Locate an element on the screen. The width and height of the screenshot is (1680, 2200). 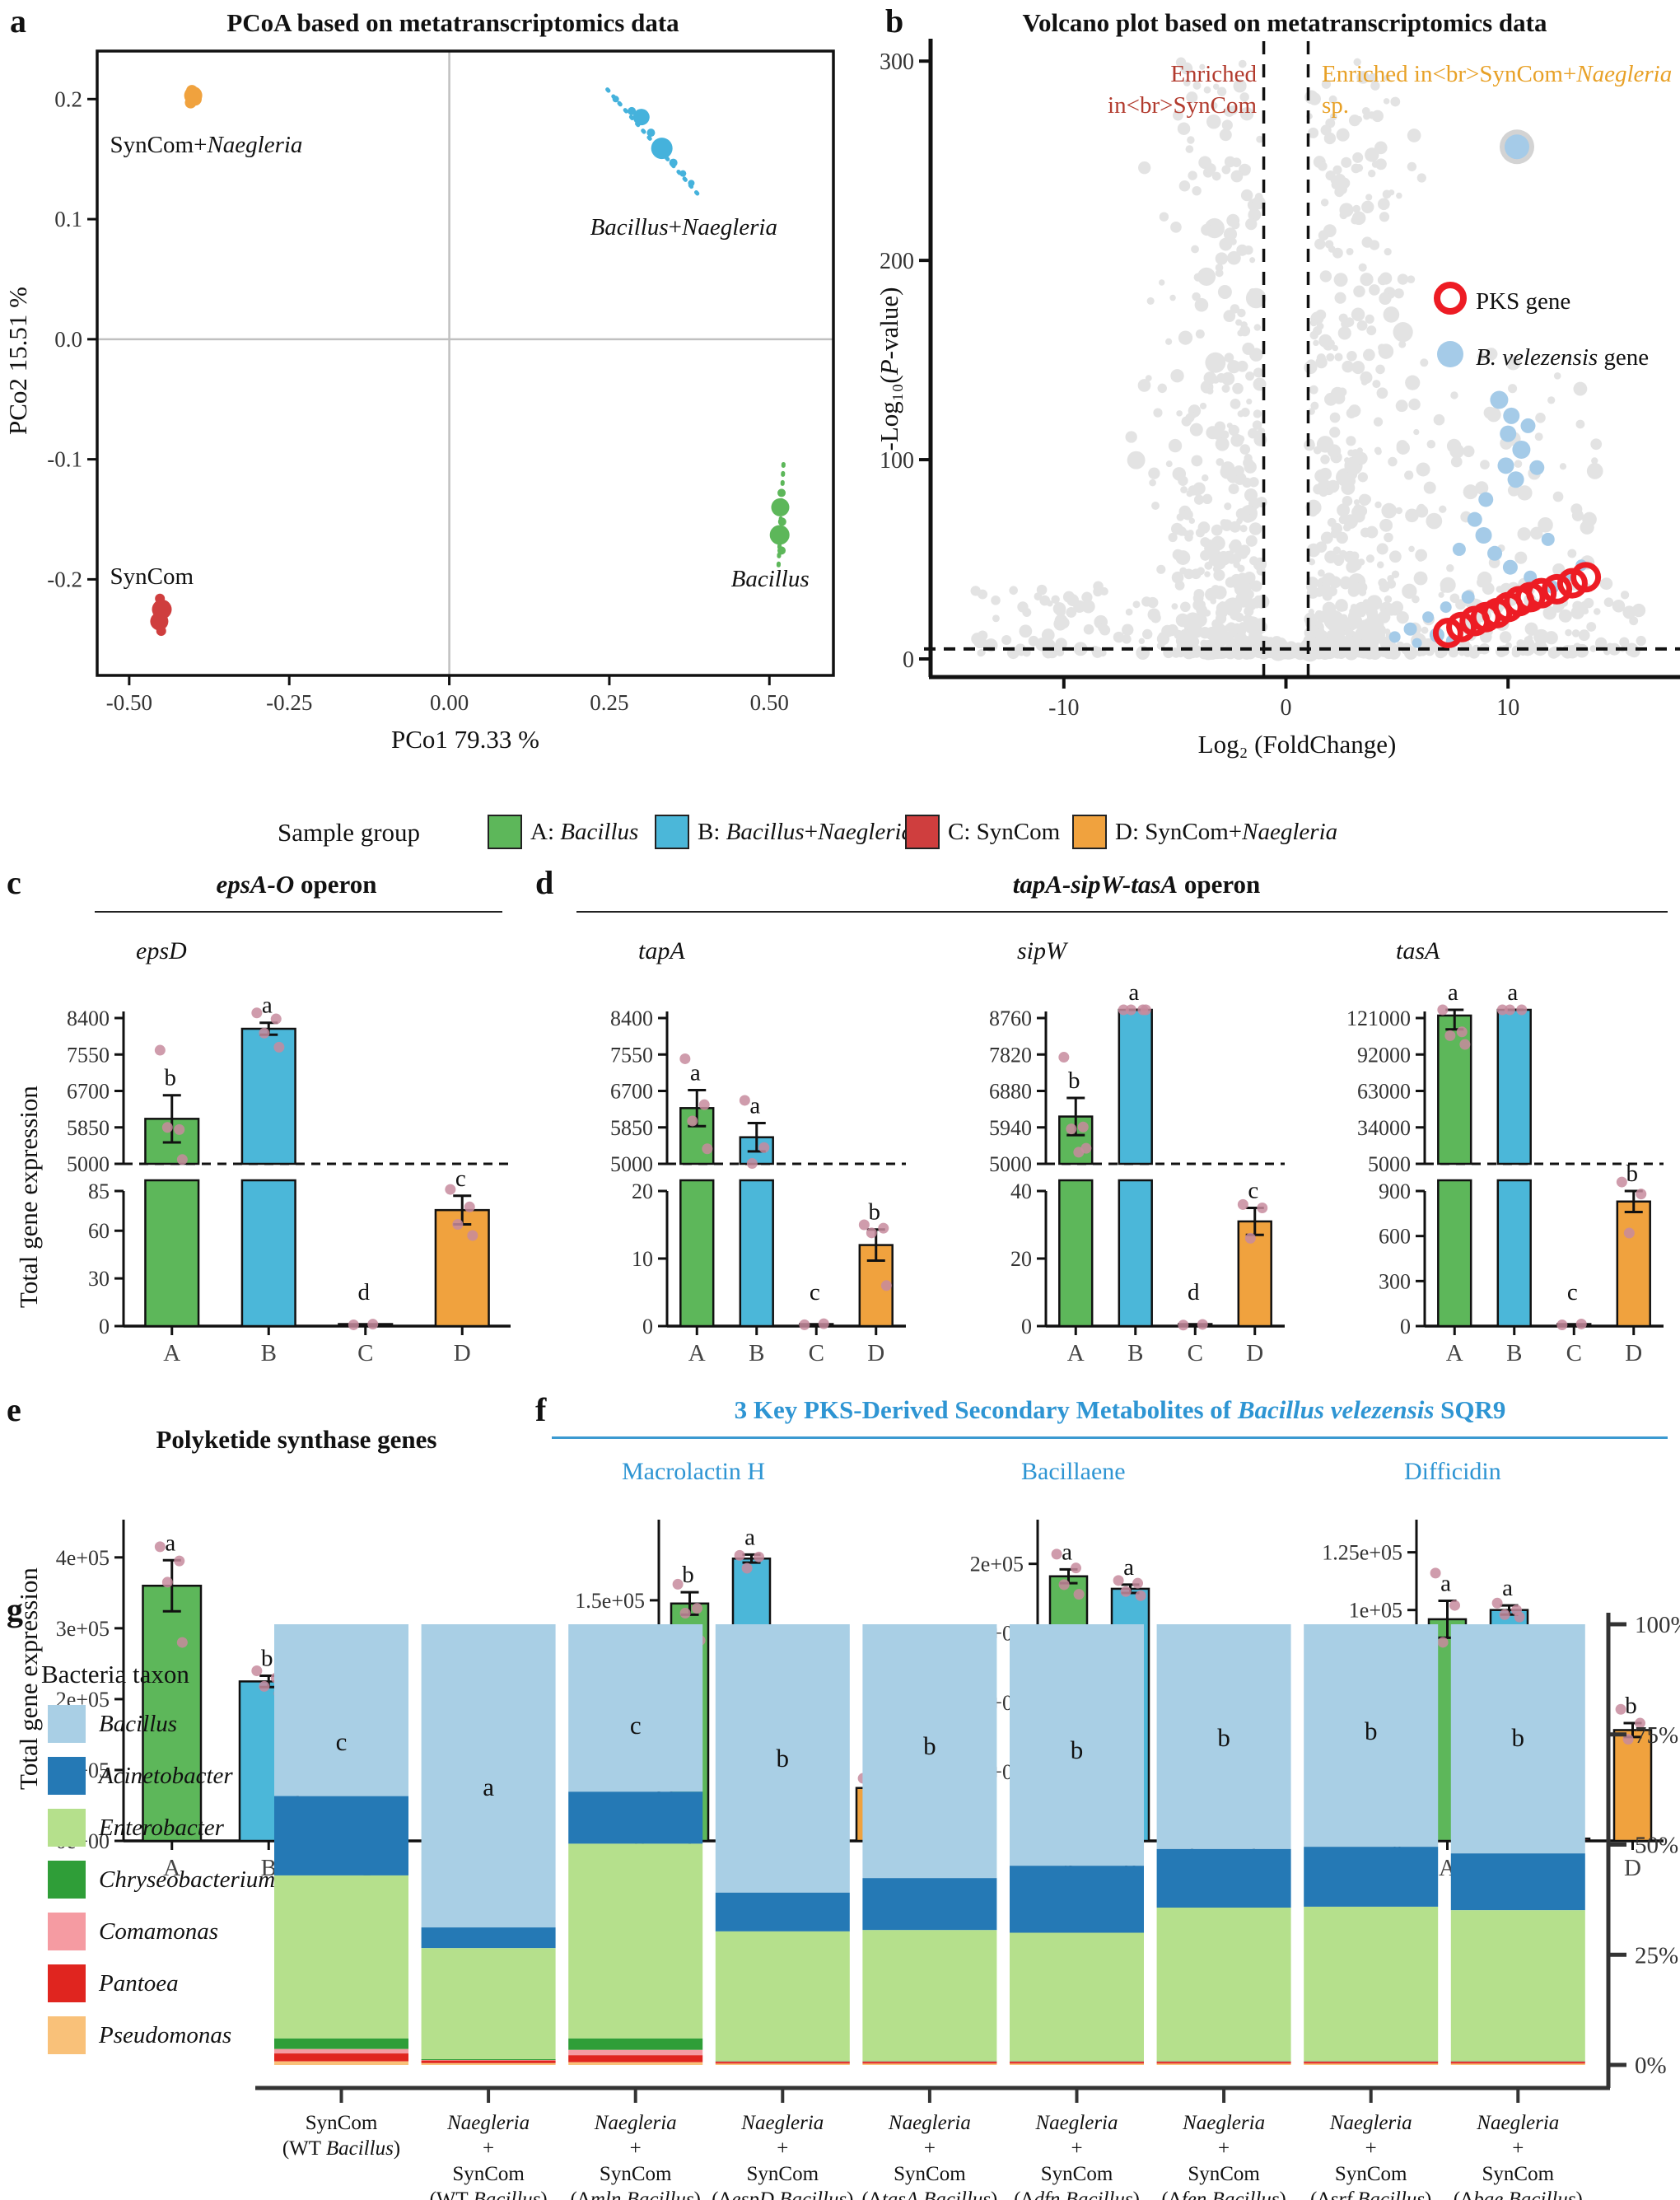
svg-text: -0.25 is located at coordinates (289, 702).